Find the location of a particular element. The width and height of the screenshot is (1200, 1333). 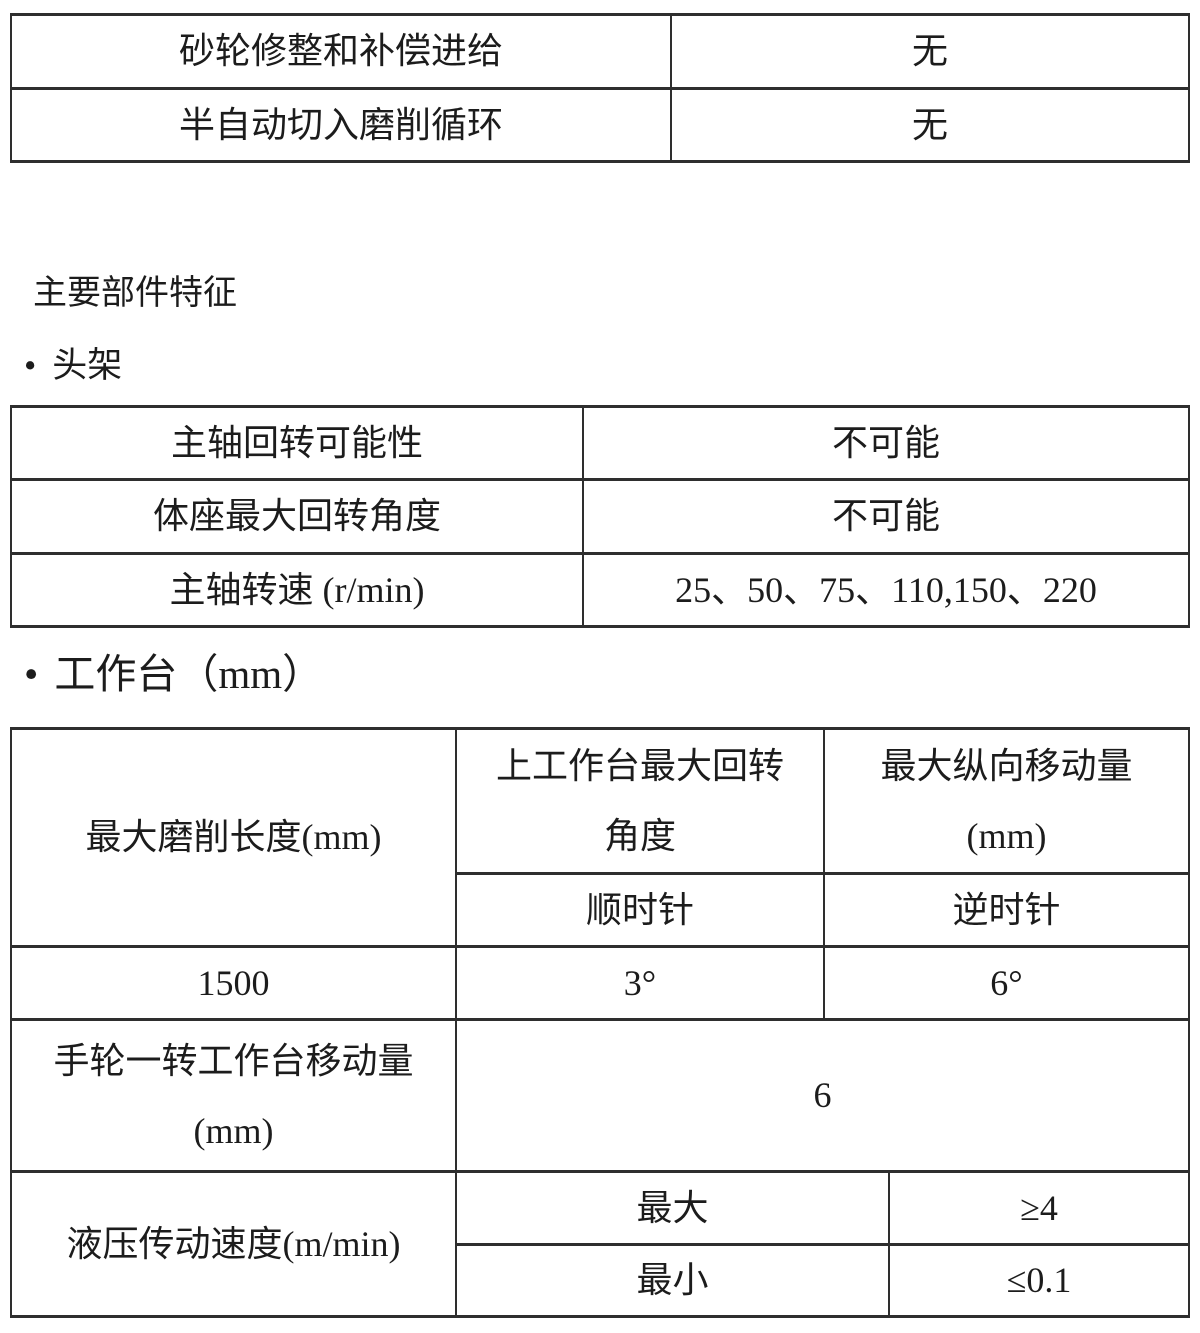

table-row: 体座最大回转角度 不可能 is located at coordinates (600, 516).